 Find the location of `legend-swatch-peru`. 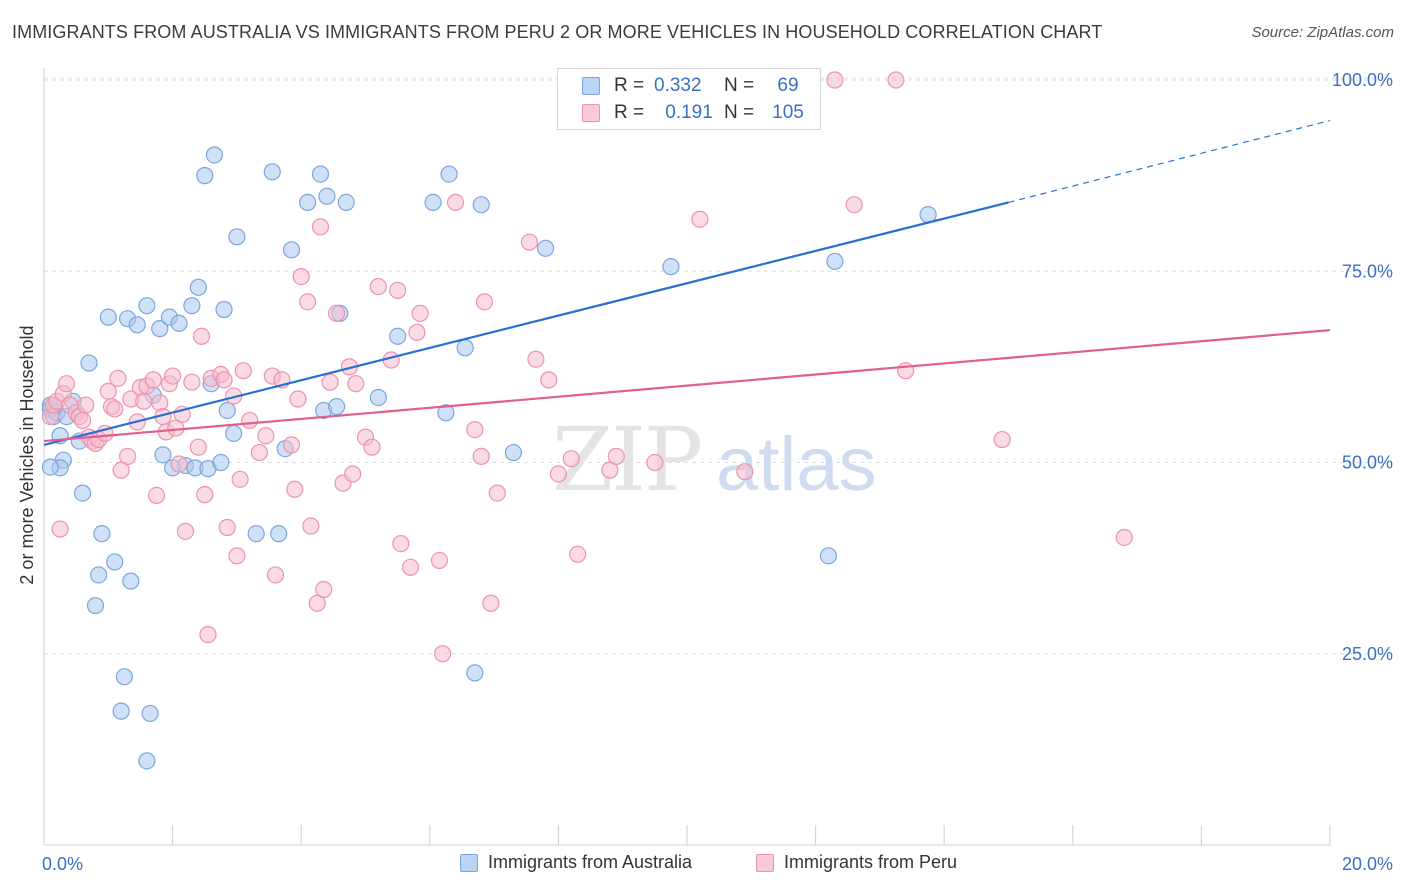

legend-swatch-peru is located at coordinates (591, 113).